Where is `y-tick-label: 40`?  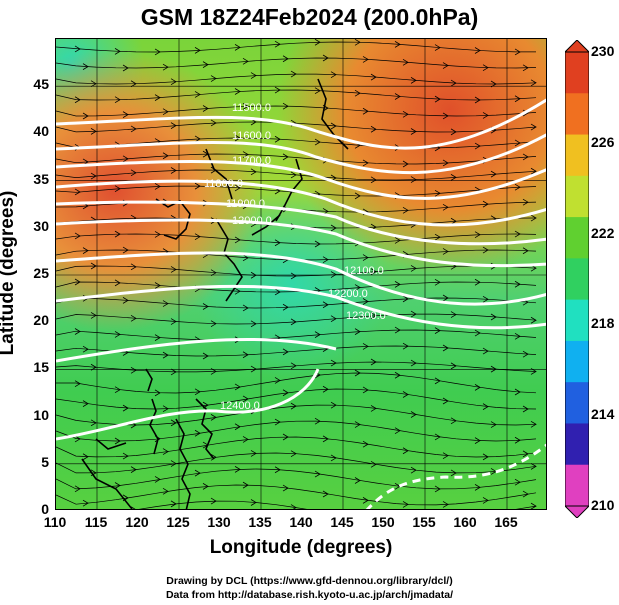
y-tick-label: 40 is located at coordinates (41, 131).